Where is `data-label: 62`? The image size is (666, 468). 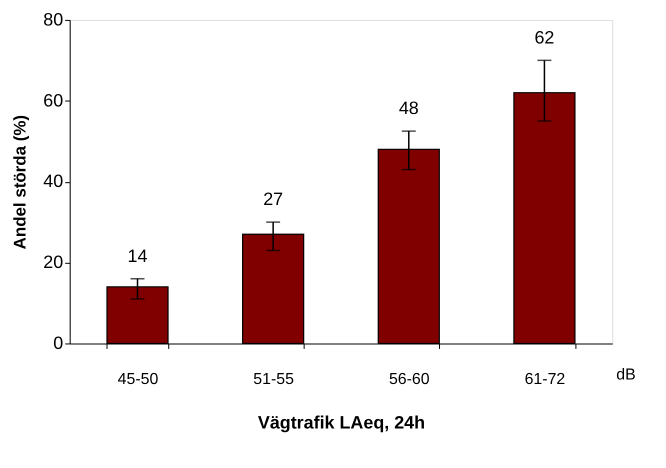
data-label: 62 is located at coordinates (544, 37).